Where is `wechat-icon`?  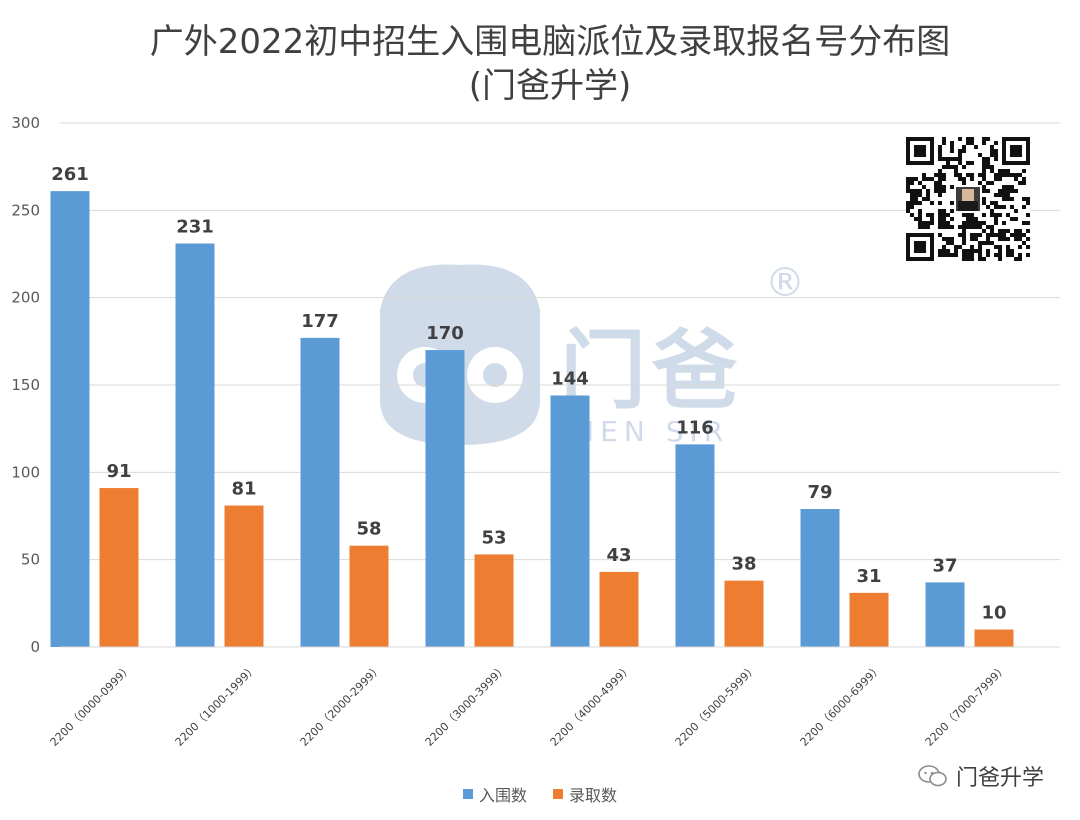
wechat-icon is located at coordinates (932, 776).